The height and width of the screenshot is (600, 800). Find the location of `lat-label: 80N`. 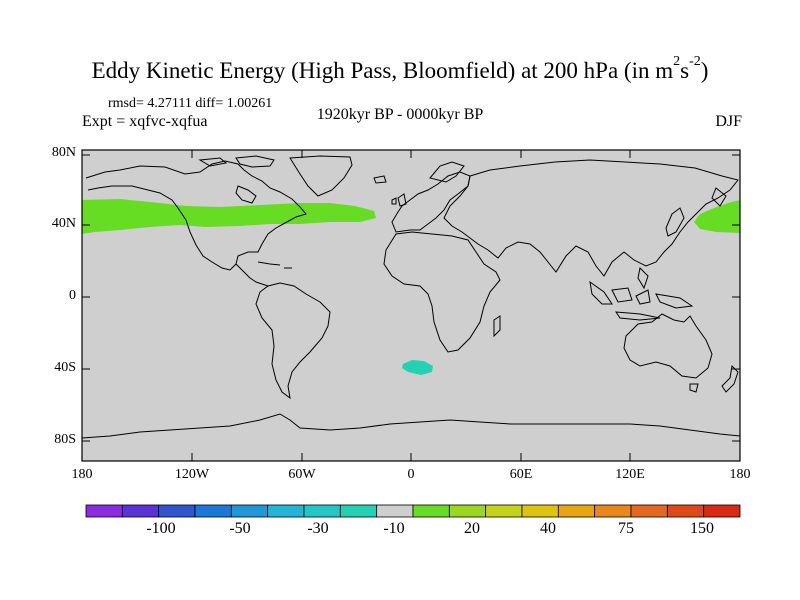

lat-label: 80N is located at coordinates (63, 152).